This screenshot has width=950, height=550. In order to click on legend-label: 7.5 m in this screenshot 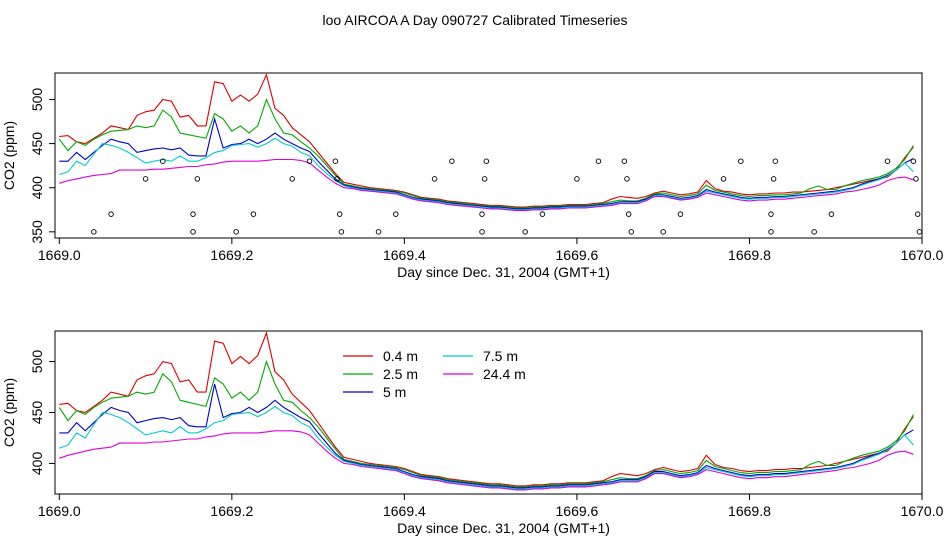, I will do `click(500, 356)`.